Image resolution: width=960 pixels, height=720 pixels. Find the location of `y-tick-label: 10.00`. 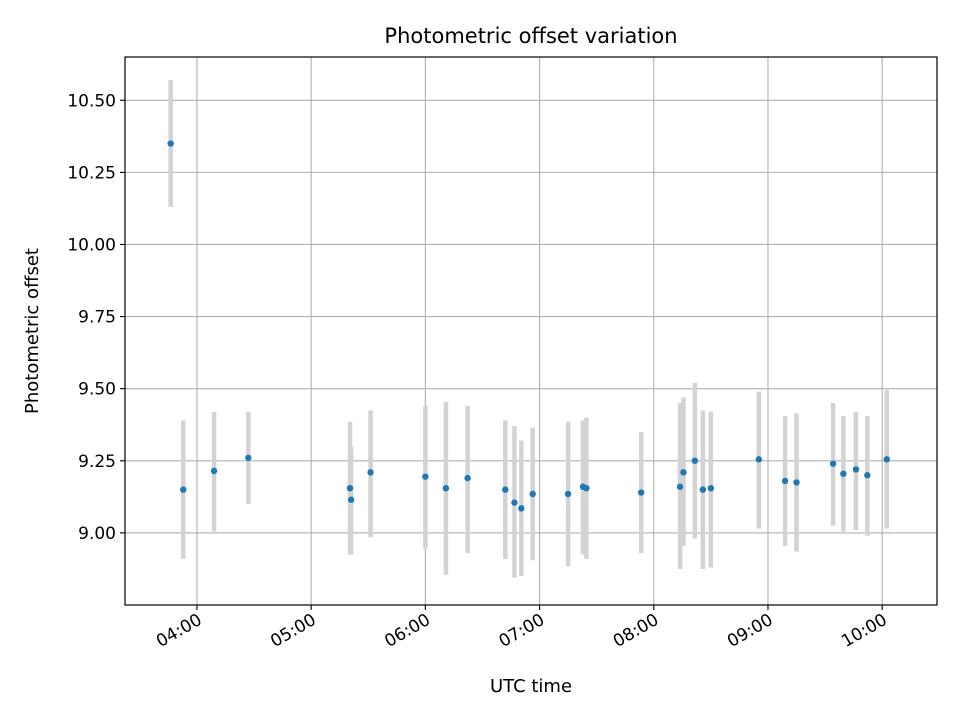

y-tick-label: 10.00 is located at coordinates (91, 245).